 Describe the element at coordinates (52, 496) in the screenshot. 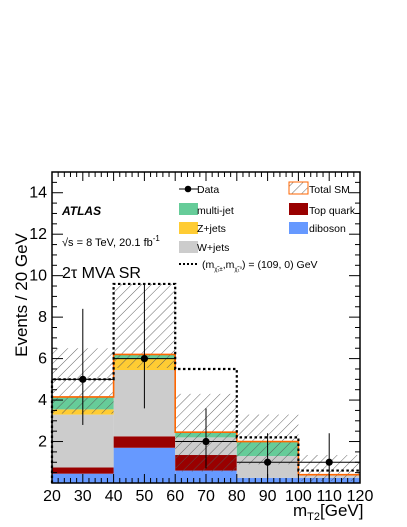

I see `x-tick-label: 20` at that location.